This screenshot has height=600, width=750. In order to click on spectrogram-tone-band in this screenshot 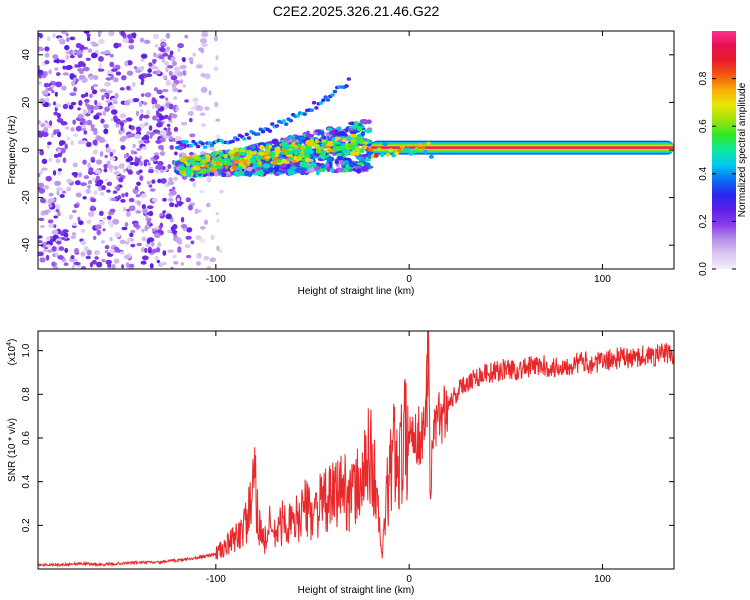, I will do `click(522, 147)`.